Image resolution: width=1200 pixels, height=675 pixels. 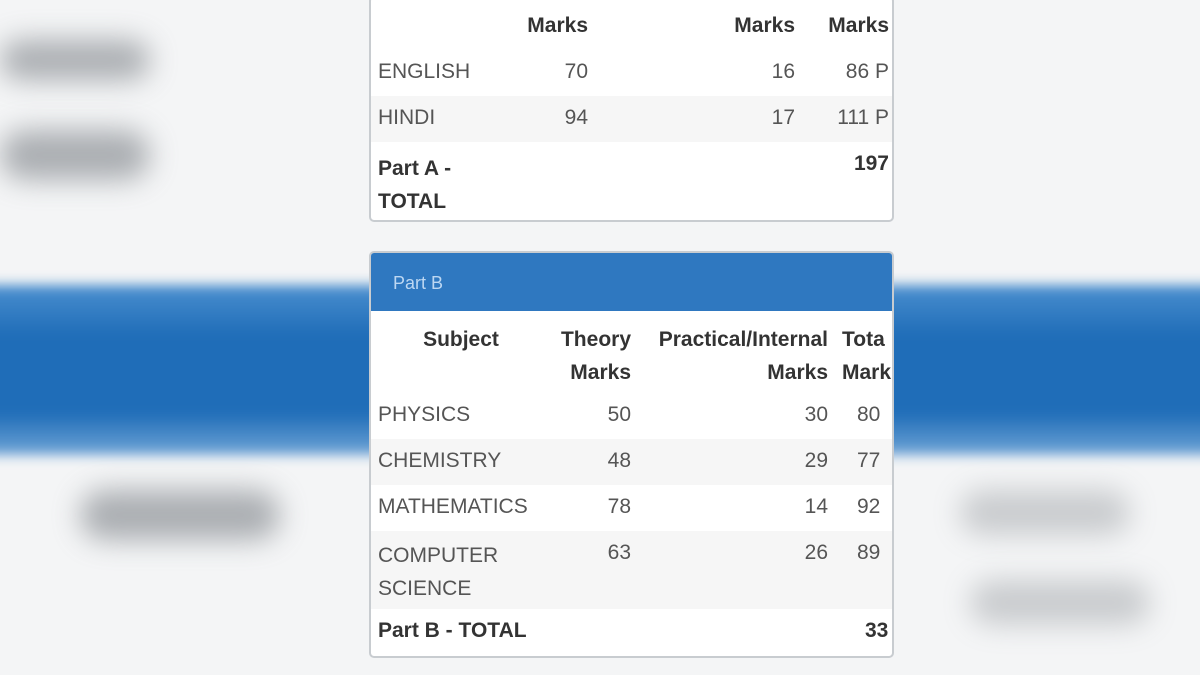 What do you see at coordinates (863, 352) in the screenshot?
I see `header-total: Tota Mark` at bounding box center [863, 352].